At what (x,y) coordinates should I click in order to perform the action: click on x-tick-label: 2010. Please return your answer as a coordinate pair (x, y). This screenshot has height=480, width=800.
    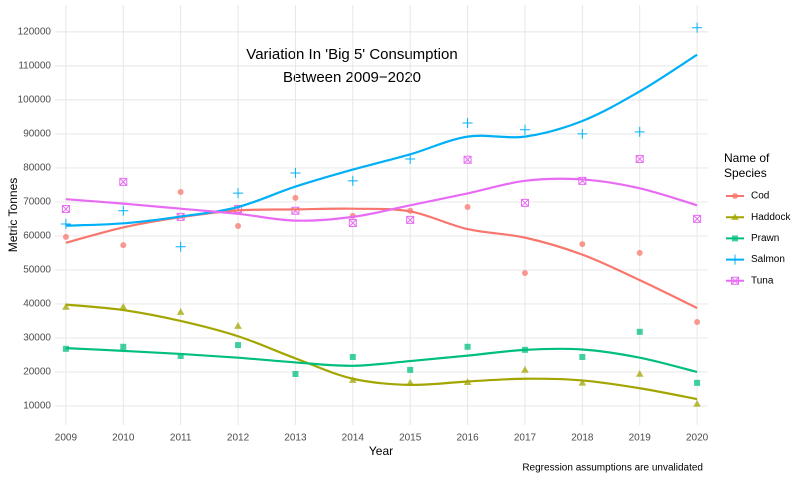
    Looking at the image, I should click on (123, 438).